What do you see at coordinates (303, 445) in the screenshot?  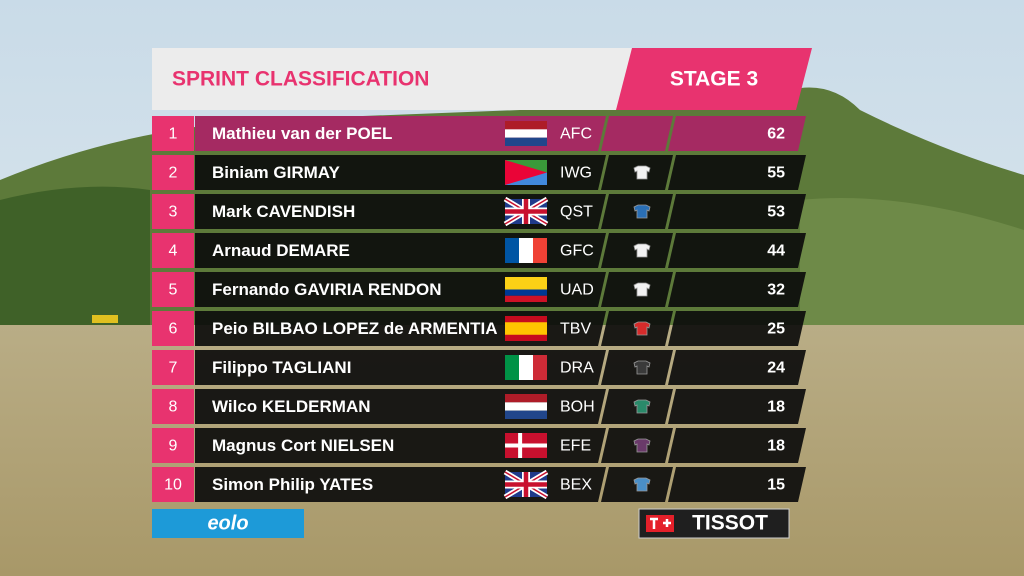 I see `rider-name: Magnus Cort NIELSEN` at bounding box center [303, 445].